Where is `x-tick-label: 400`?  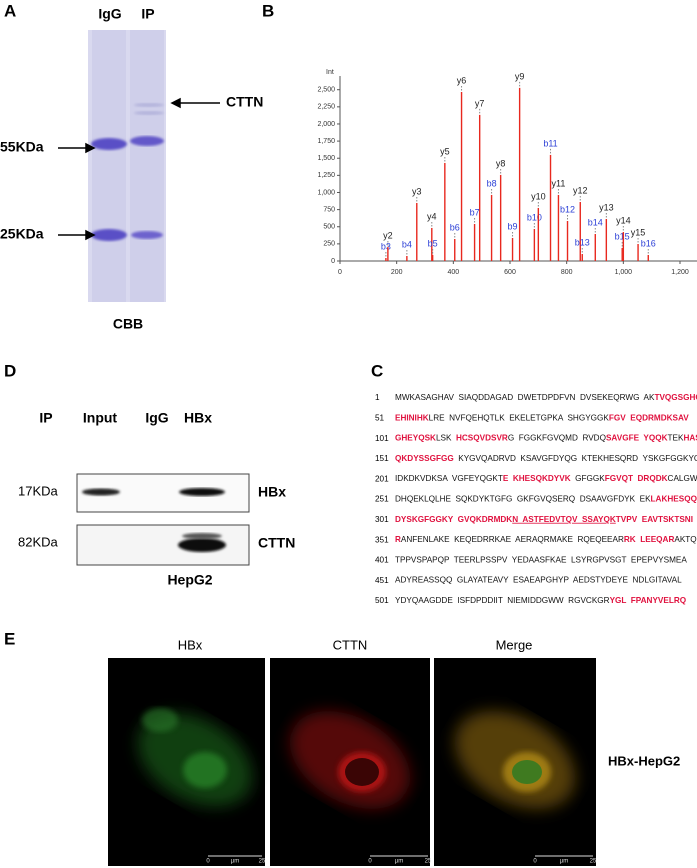 x-tick-label: 400 is located at coordinates (453, 272).